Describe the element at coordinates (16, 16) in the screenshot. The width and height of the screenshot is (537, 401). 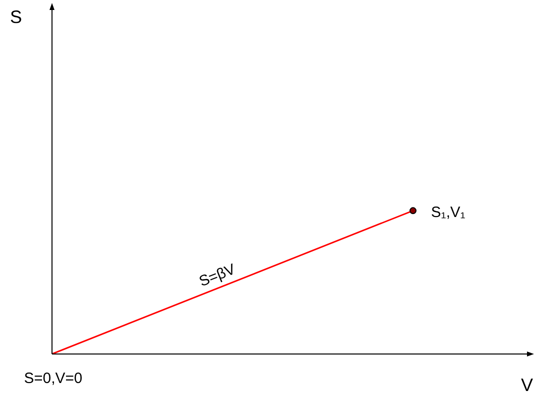
I see `text: S` at that location.